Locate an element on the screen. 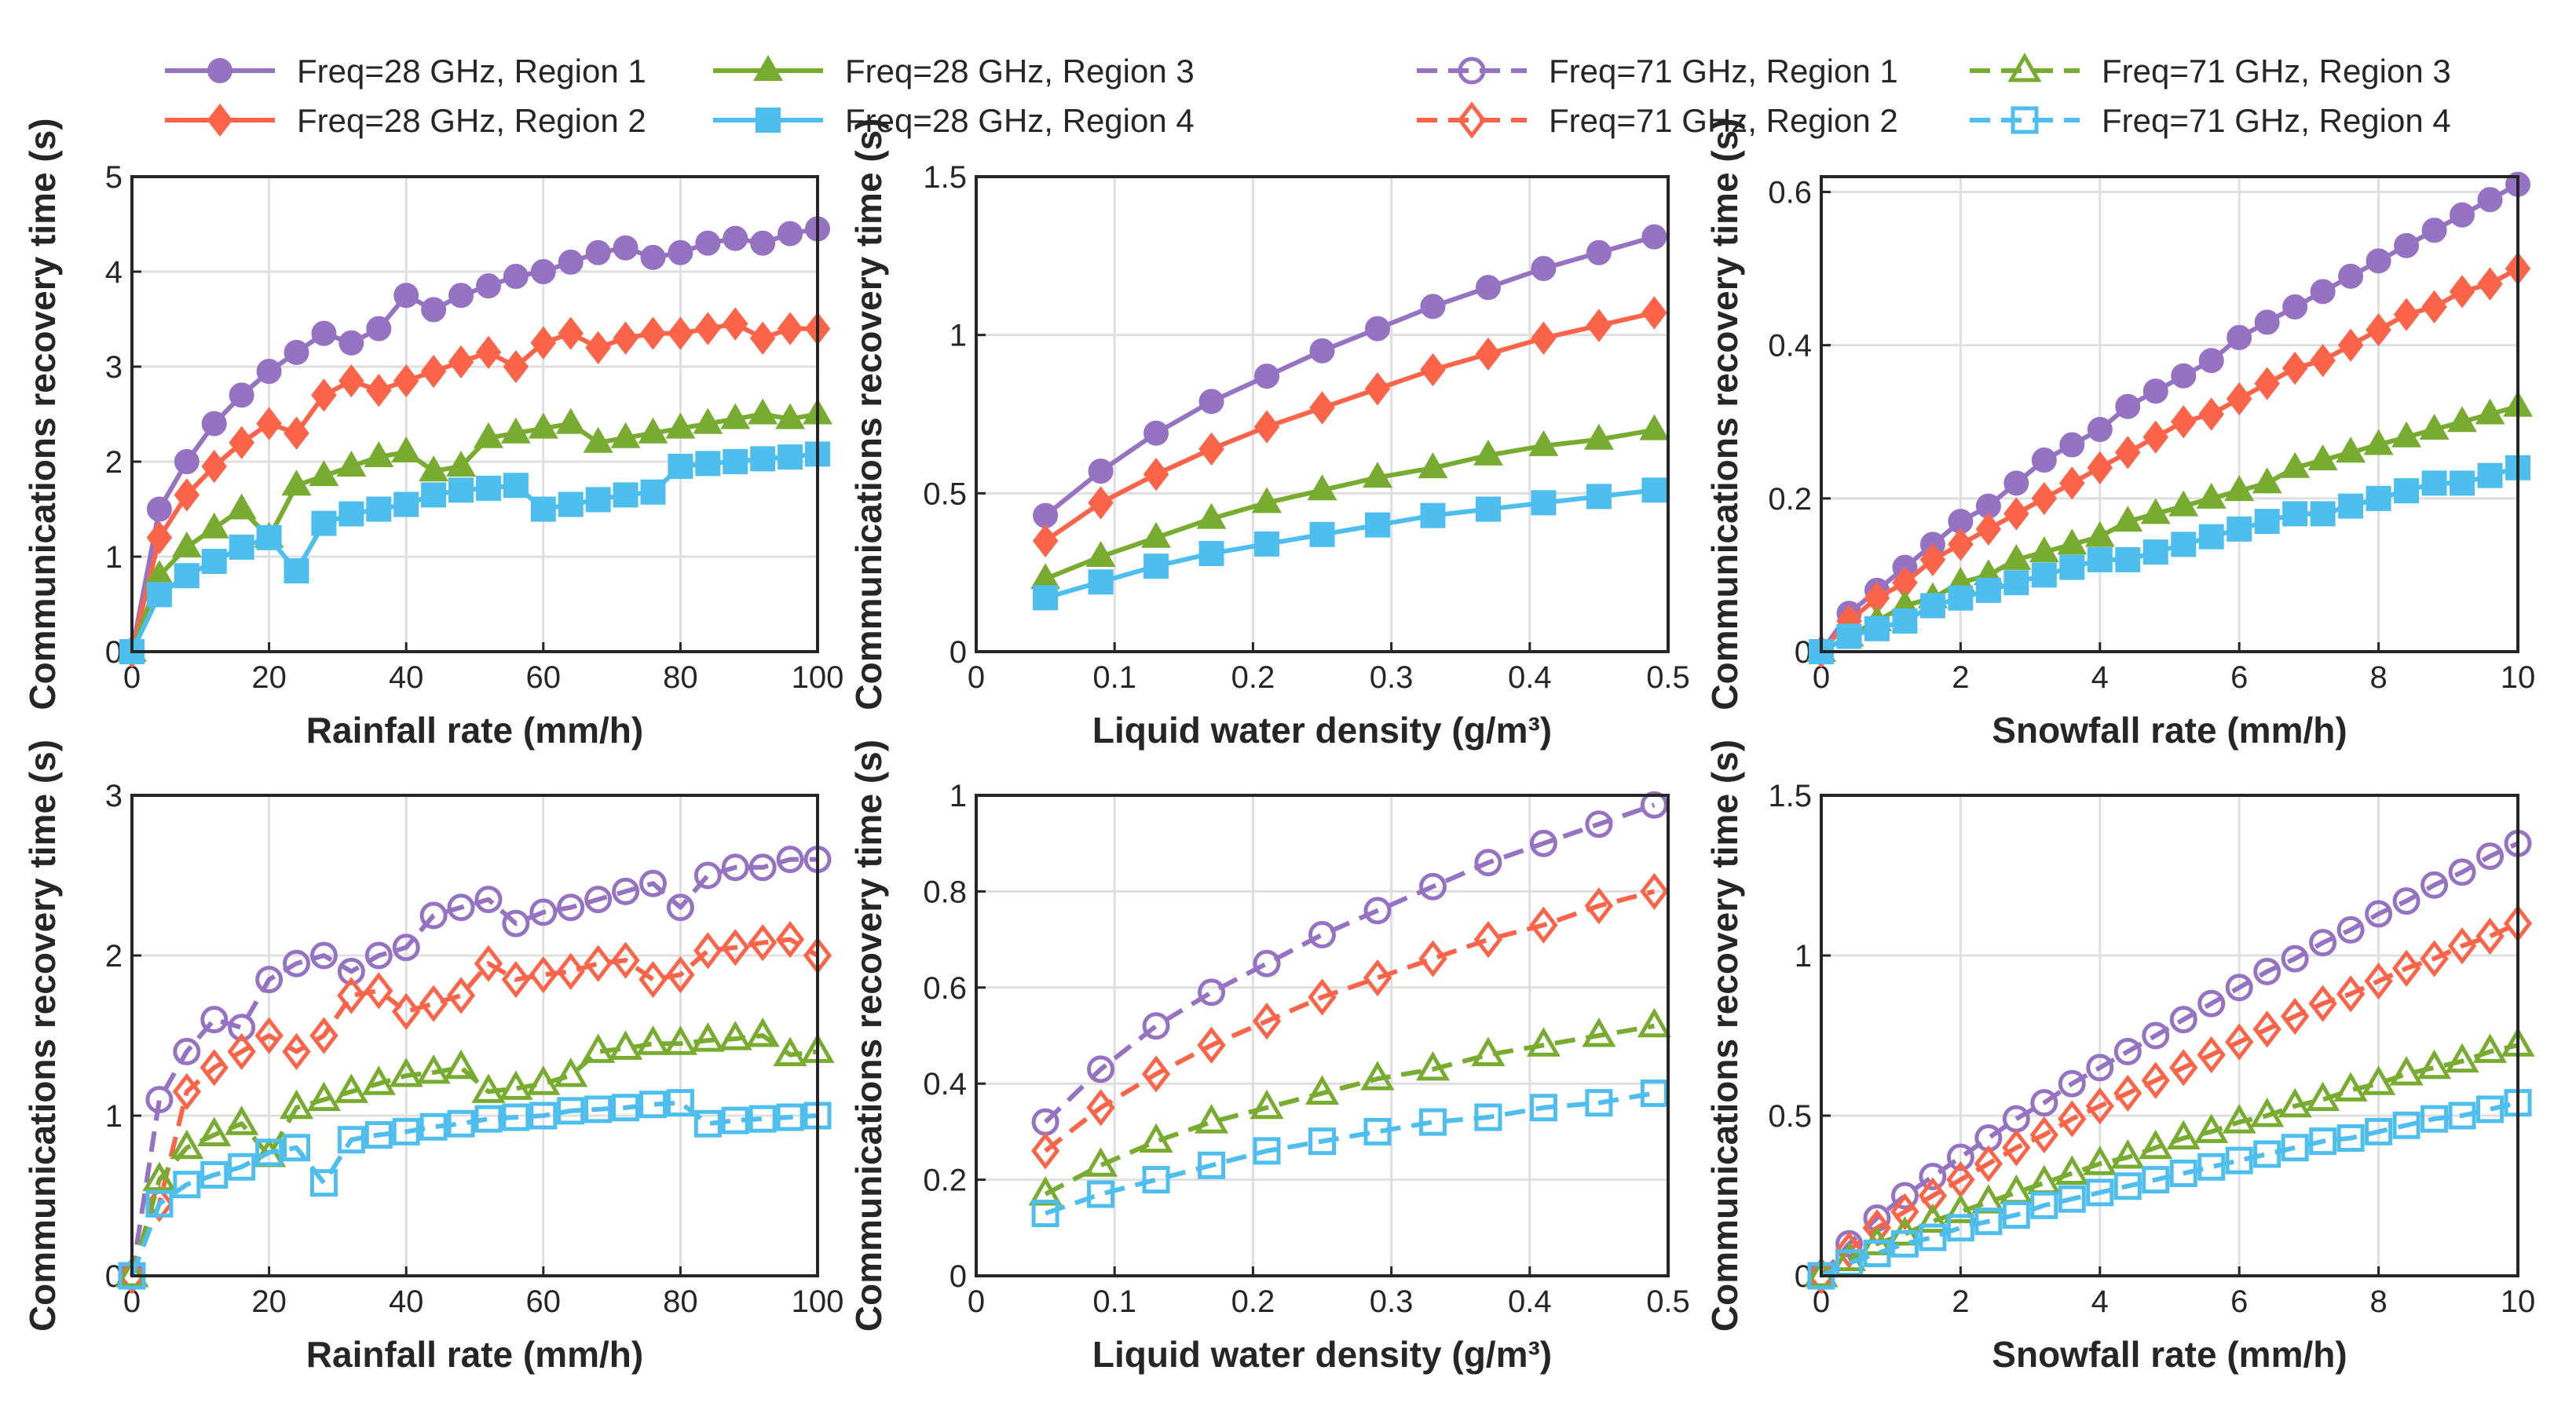 The width and height of the screenshot is (2576, 1414). y-tick-label: 1 is located at coordinates (114, 1116).